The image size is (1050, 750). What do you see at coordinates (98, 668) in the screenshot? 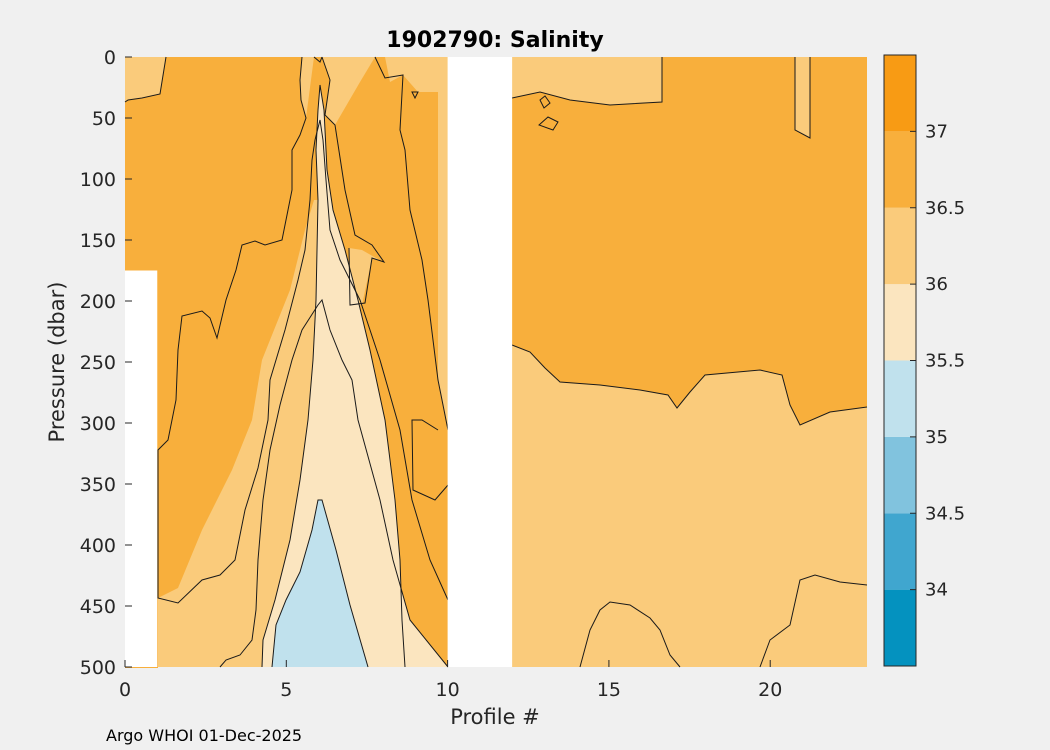
I see `y-tick-label: 500` at bounding box center [98, 668].